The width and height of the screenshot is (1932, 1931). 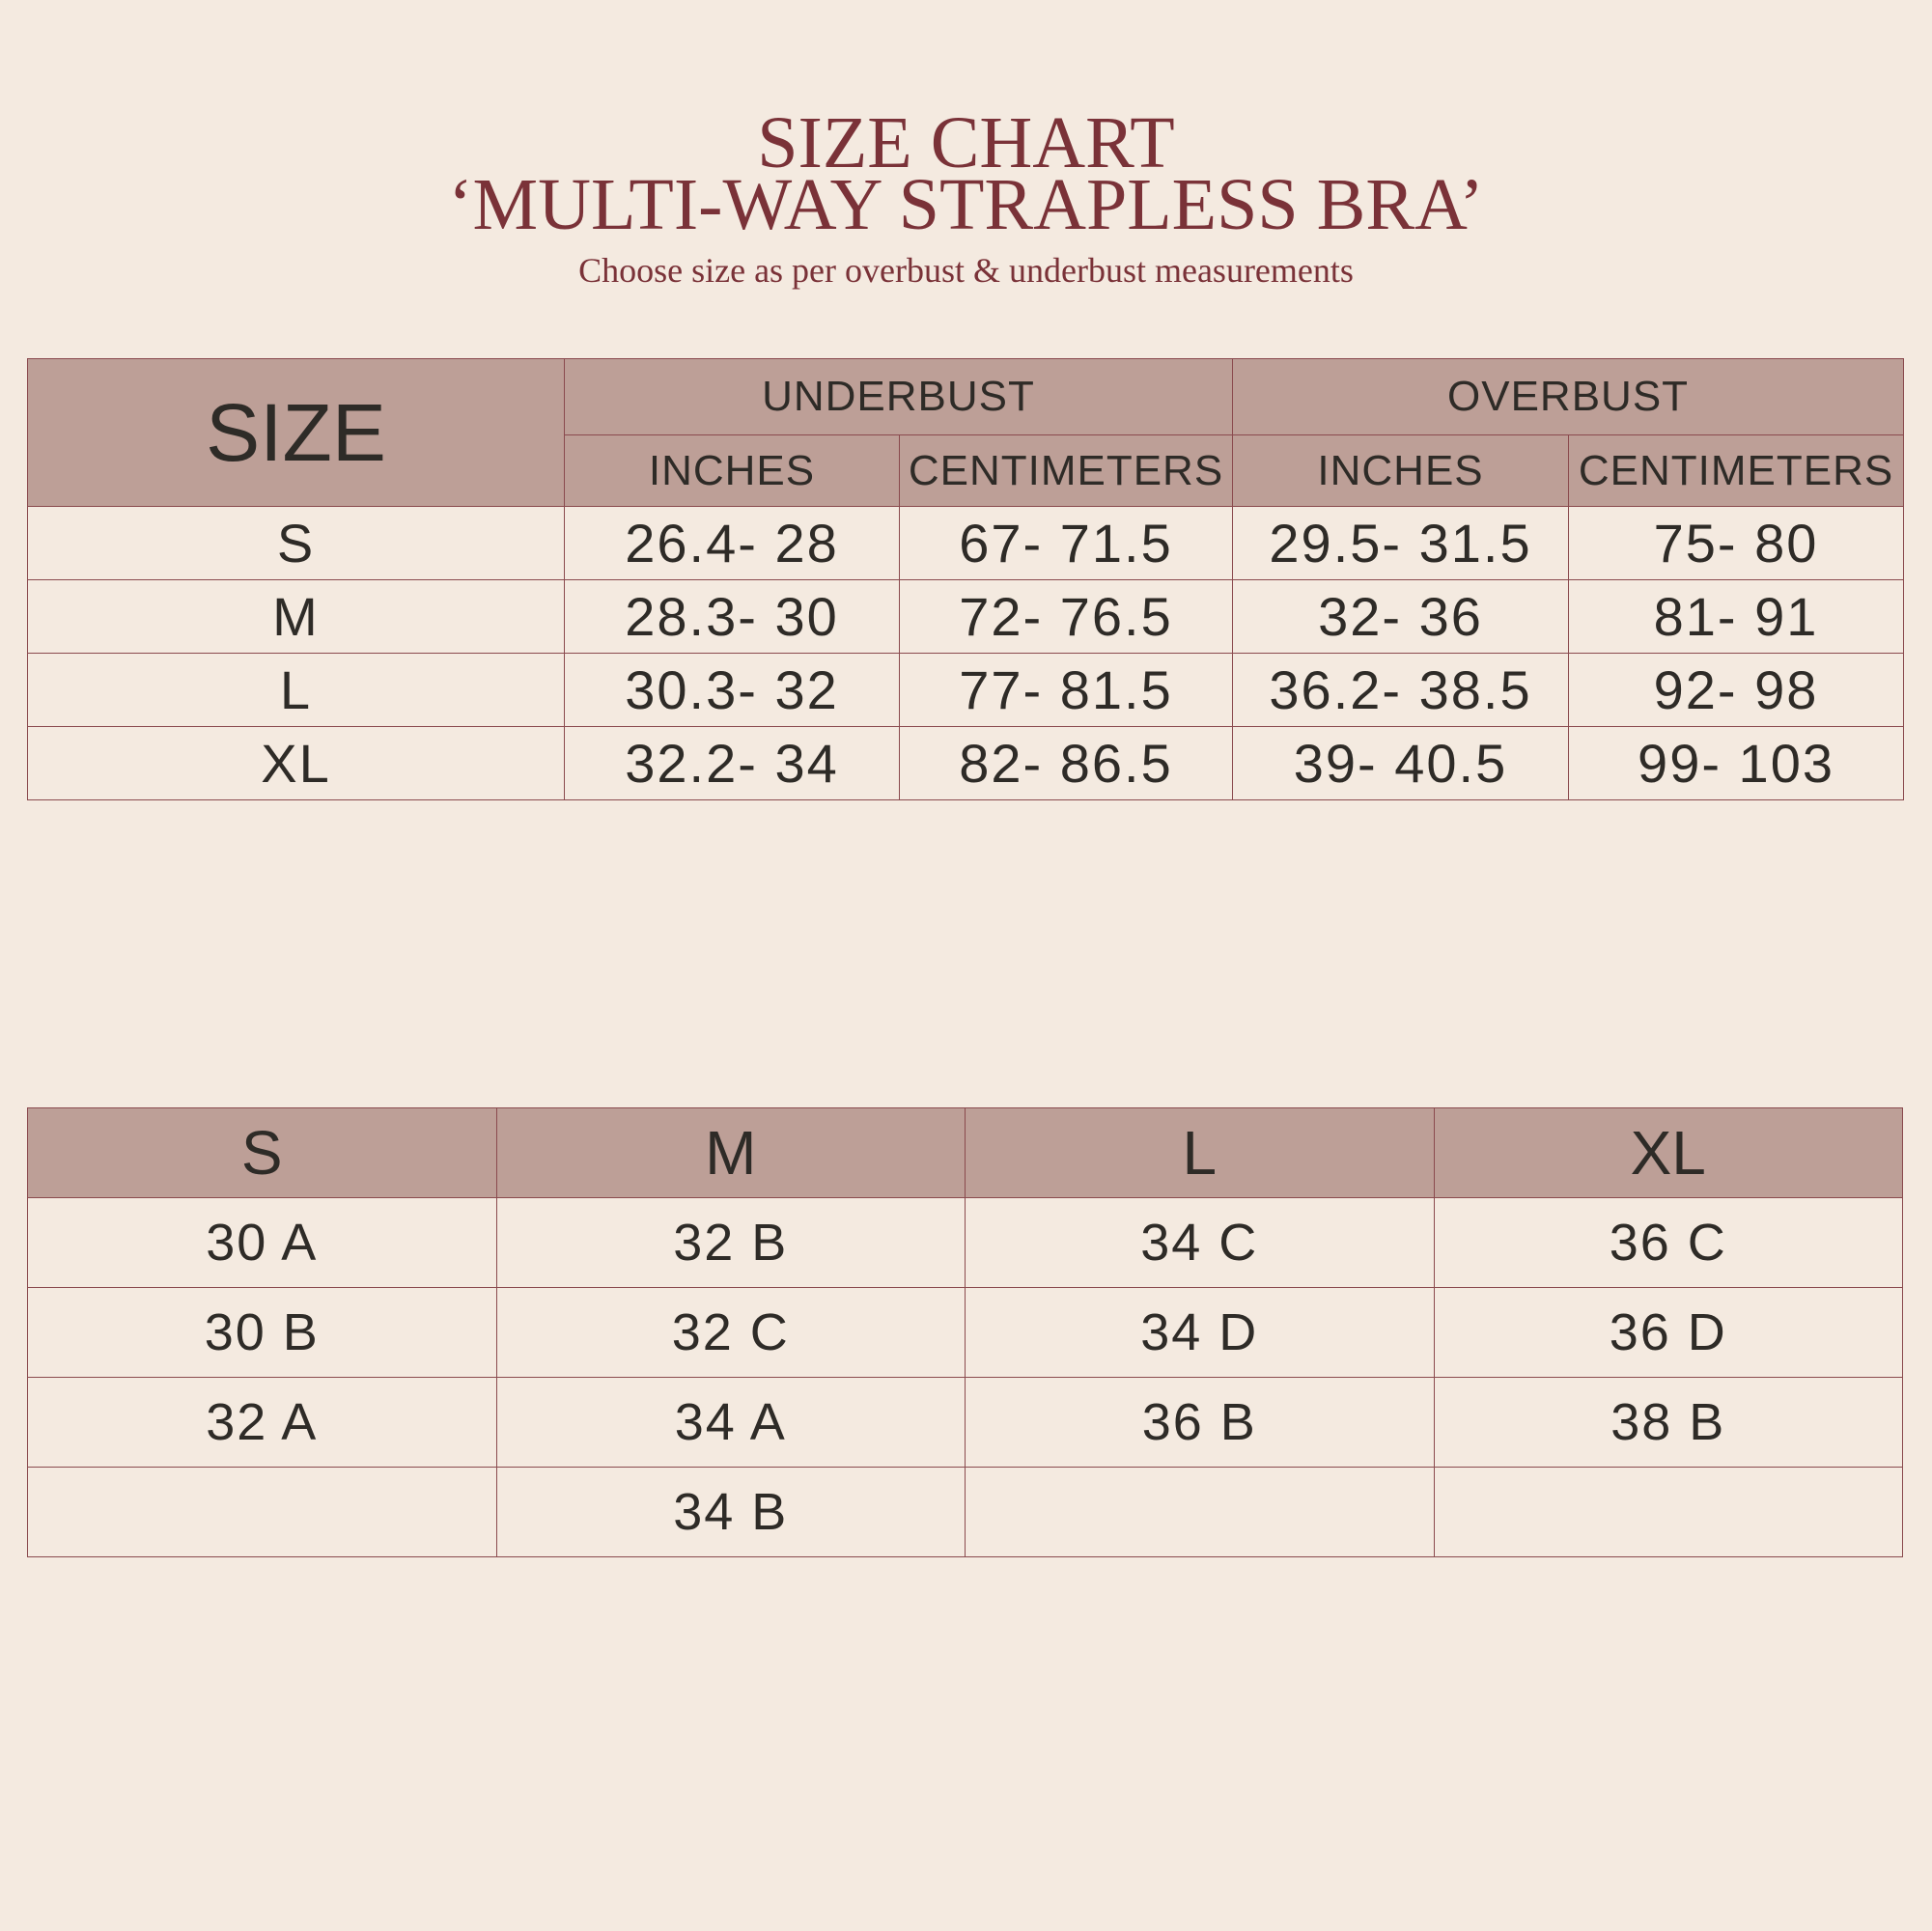 I want to click on measurement-cell: 75- 80, so click(x=1737, y=543).